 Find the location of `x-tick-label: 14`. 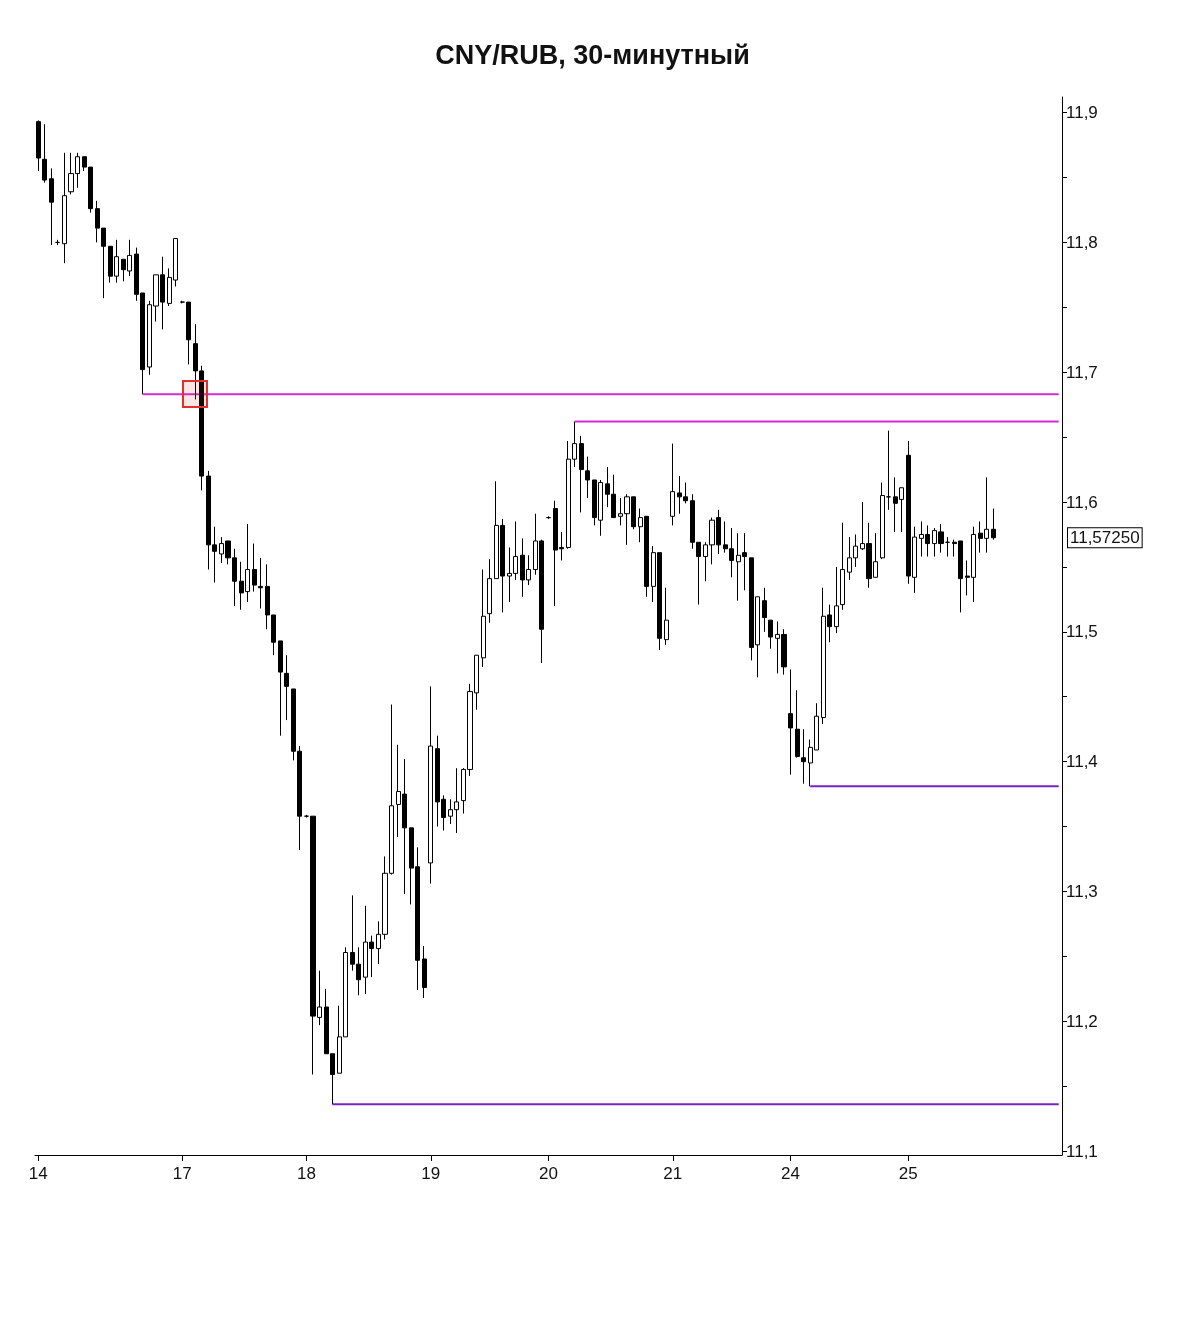

x-tick-label: 14 is located at coordinates (38, 1173).